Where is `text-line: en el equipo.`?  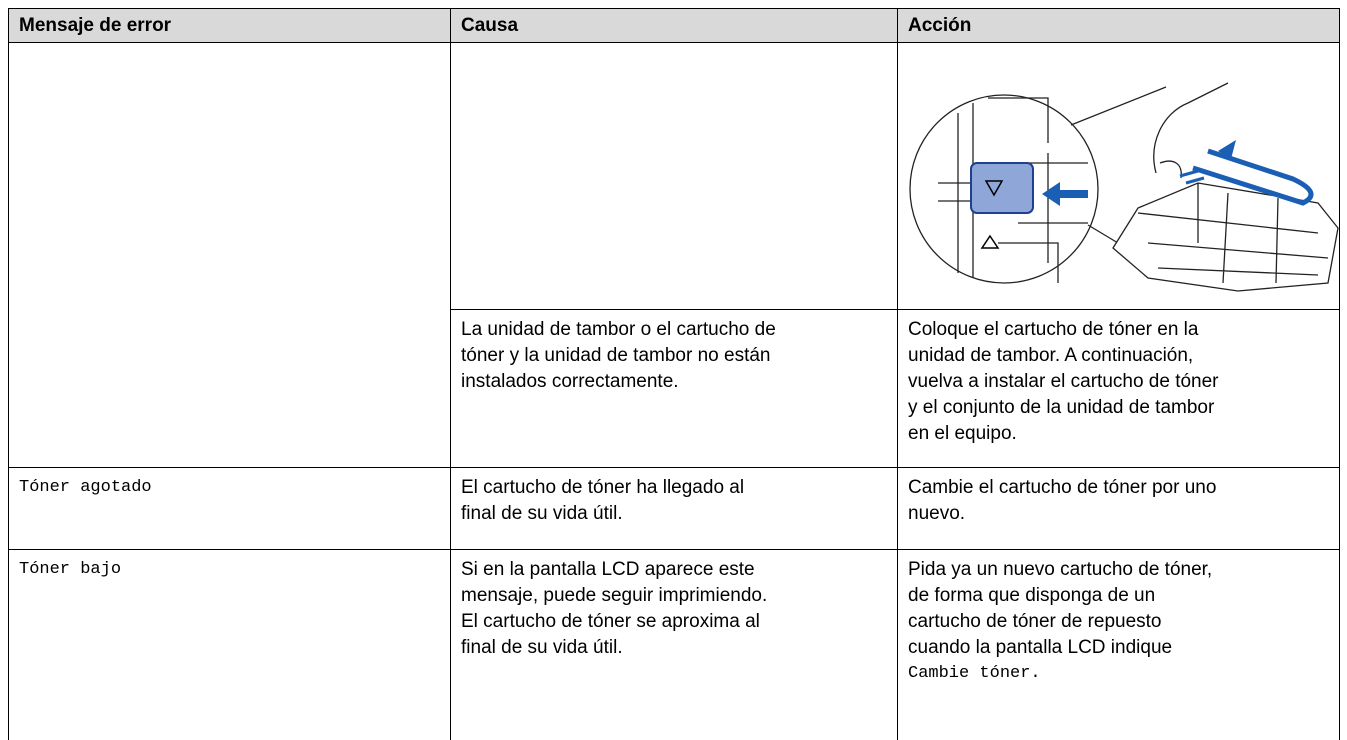 text-line: en el equipo. is located at coordinates (962, 433).